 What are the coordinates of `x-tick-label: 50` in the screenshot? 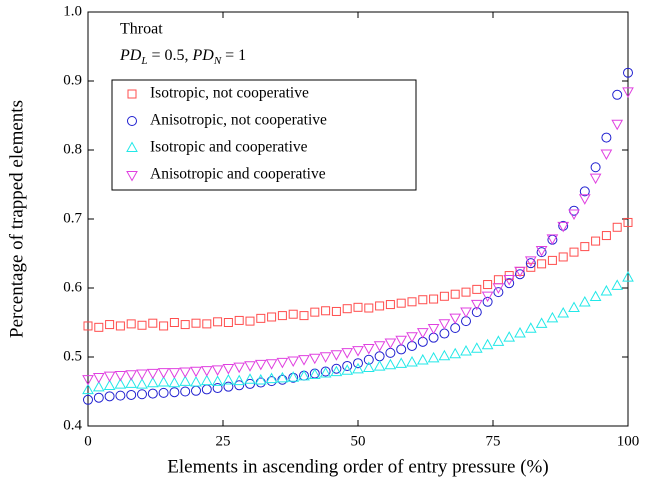 It's located at (358, 441).